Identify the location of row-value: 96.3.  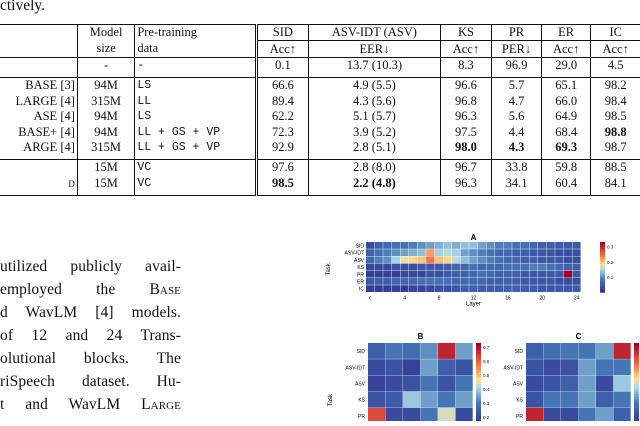
(465, 183).